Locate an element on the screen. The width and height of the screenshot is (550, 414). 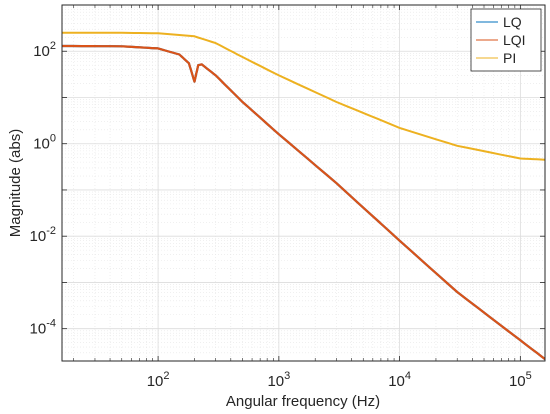
legend-label-lq: LQ is located at coordinates (512, 22).